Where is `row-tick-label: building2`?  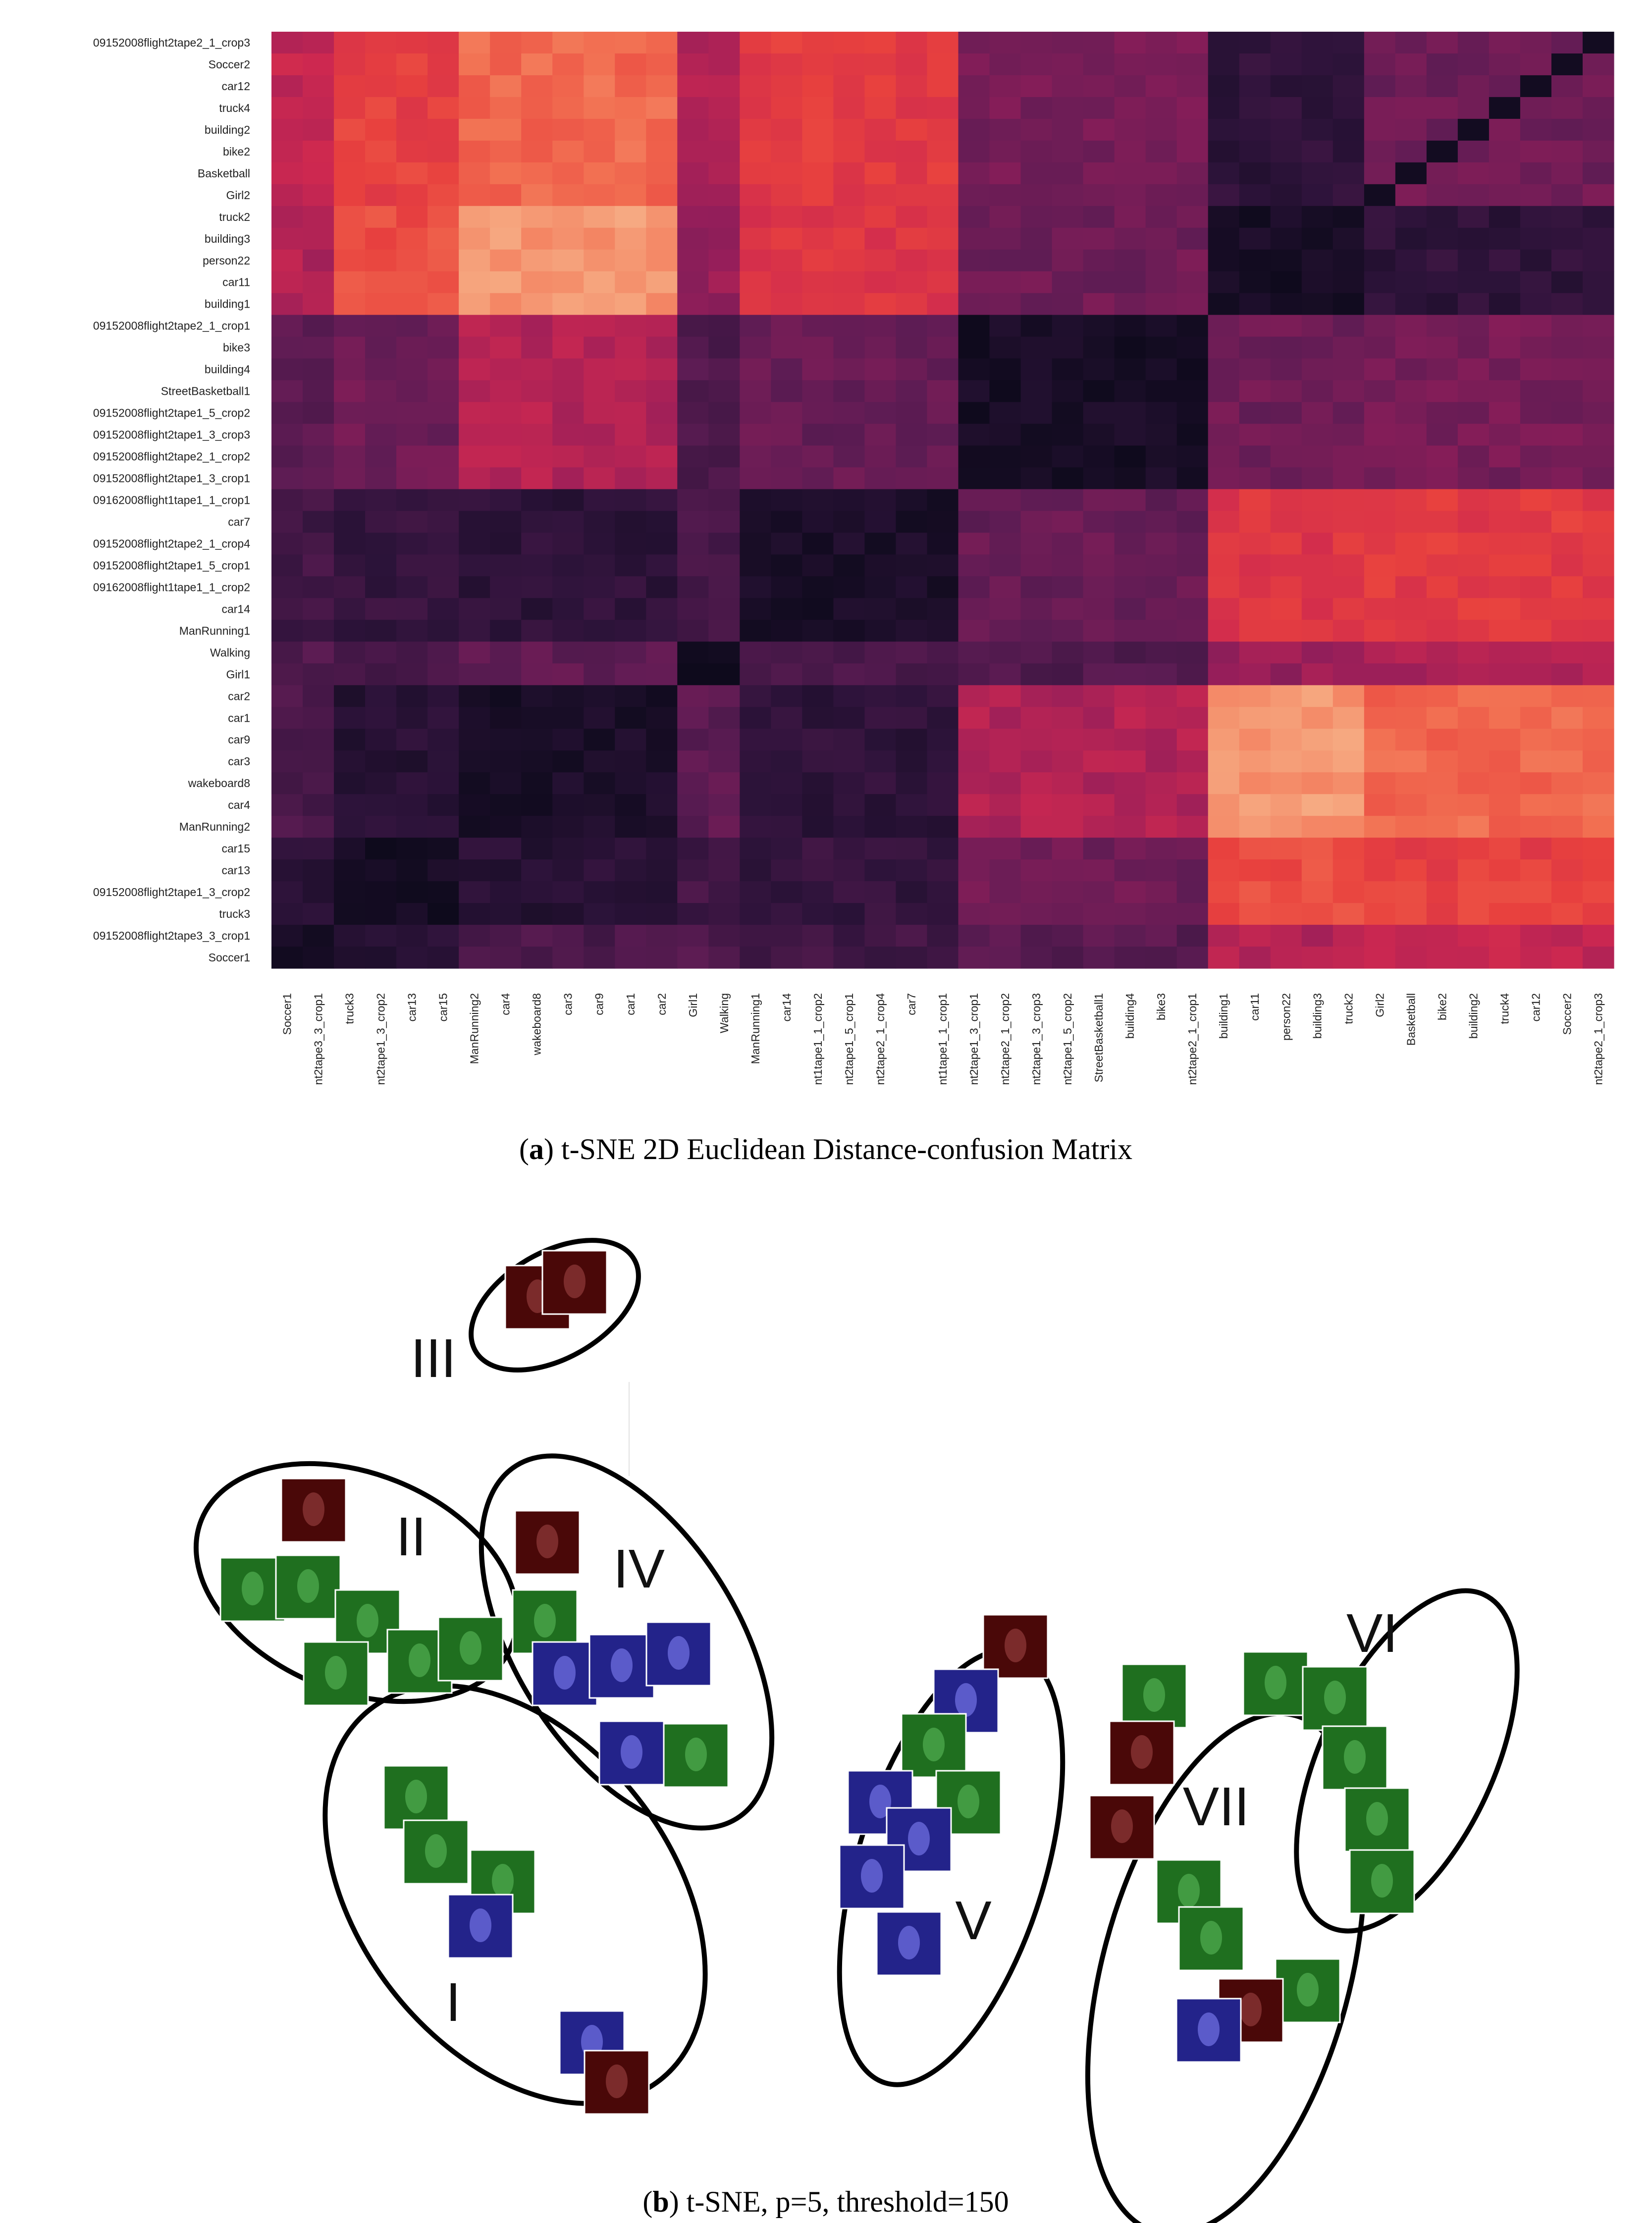
row-tick-label: building2 is located at coordinates (227, 129).